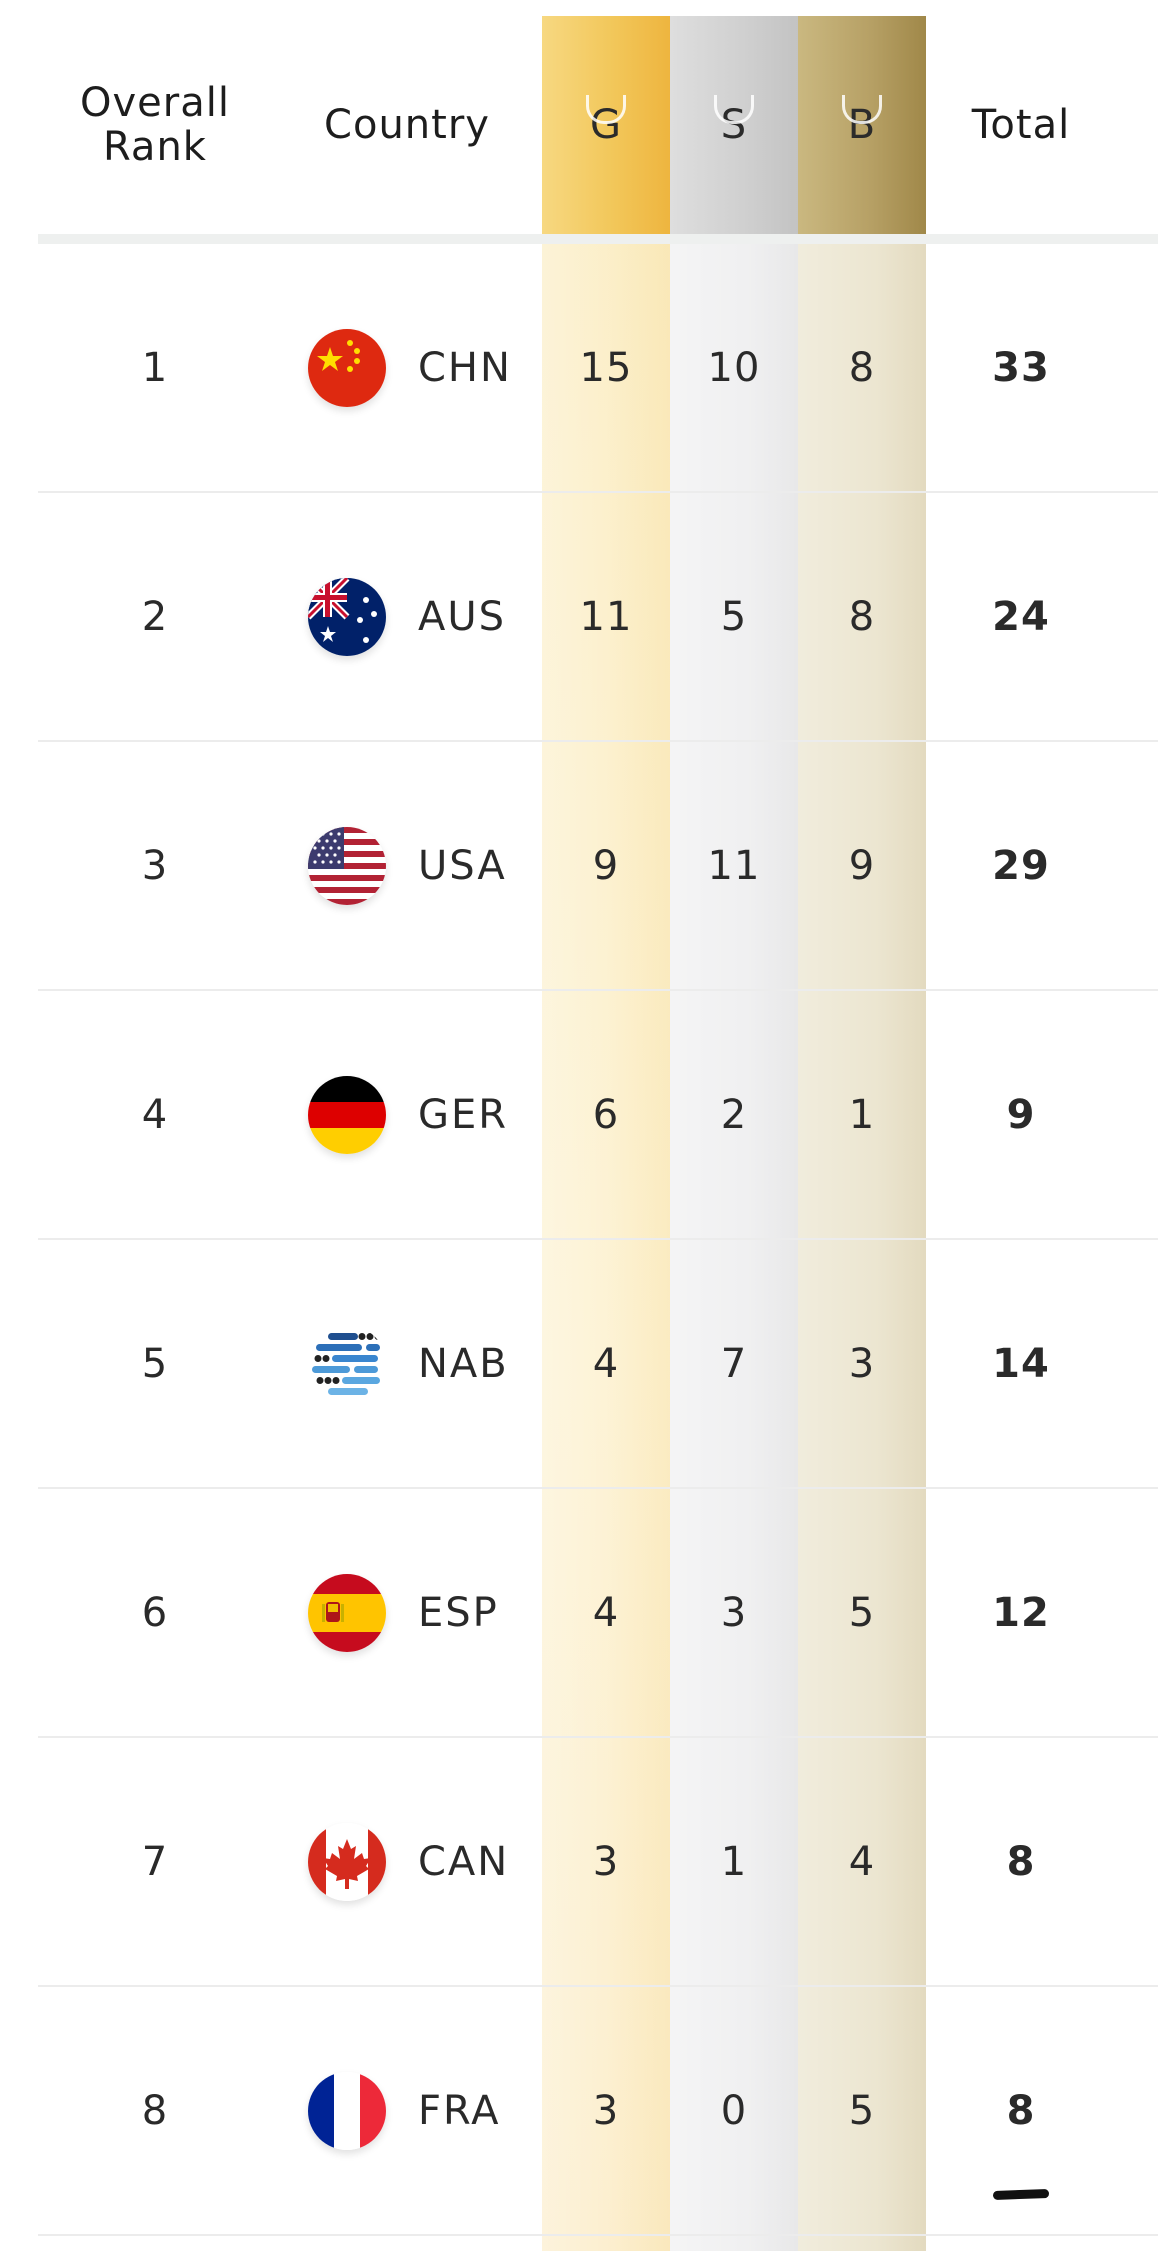  I want to click on table-header: Overall Rank Country G S B Total, so click(598, 125).